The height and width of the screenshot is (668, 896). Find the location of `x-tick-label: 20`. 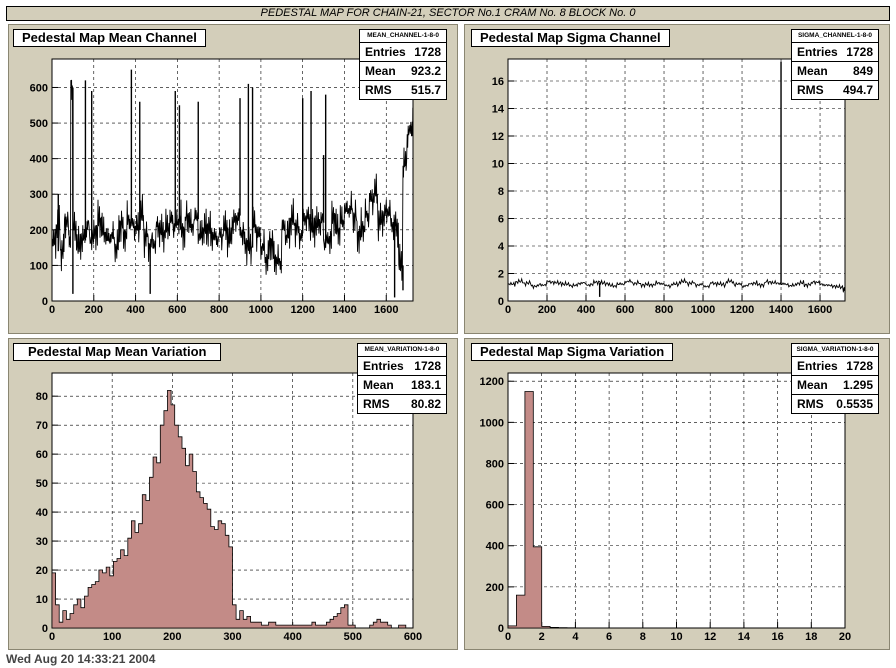

x-tick-label: 20 is located at coordinates (845, 637).